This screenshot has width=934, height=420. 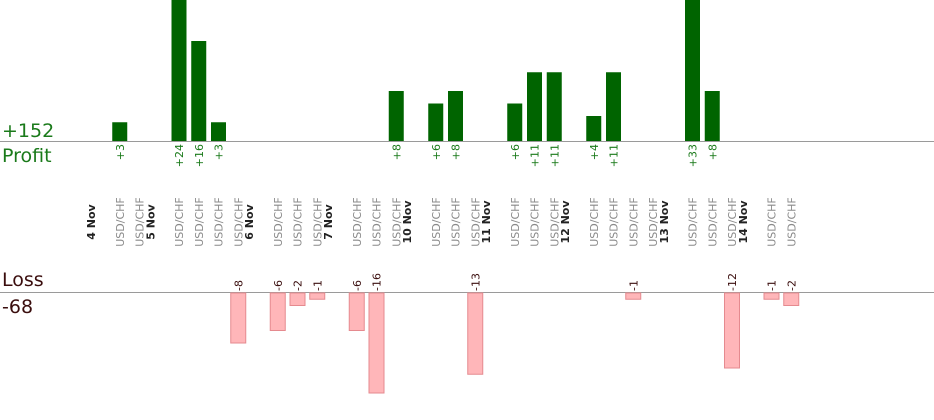 What do you see at coordinates (18, 307) in the screenshot?
I see `loss-total: -68` at bounding box center [18, 307].